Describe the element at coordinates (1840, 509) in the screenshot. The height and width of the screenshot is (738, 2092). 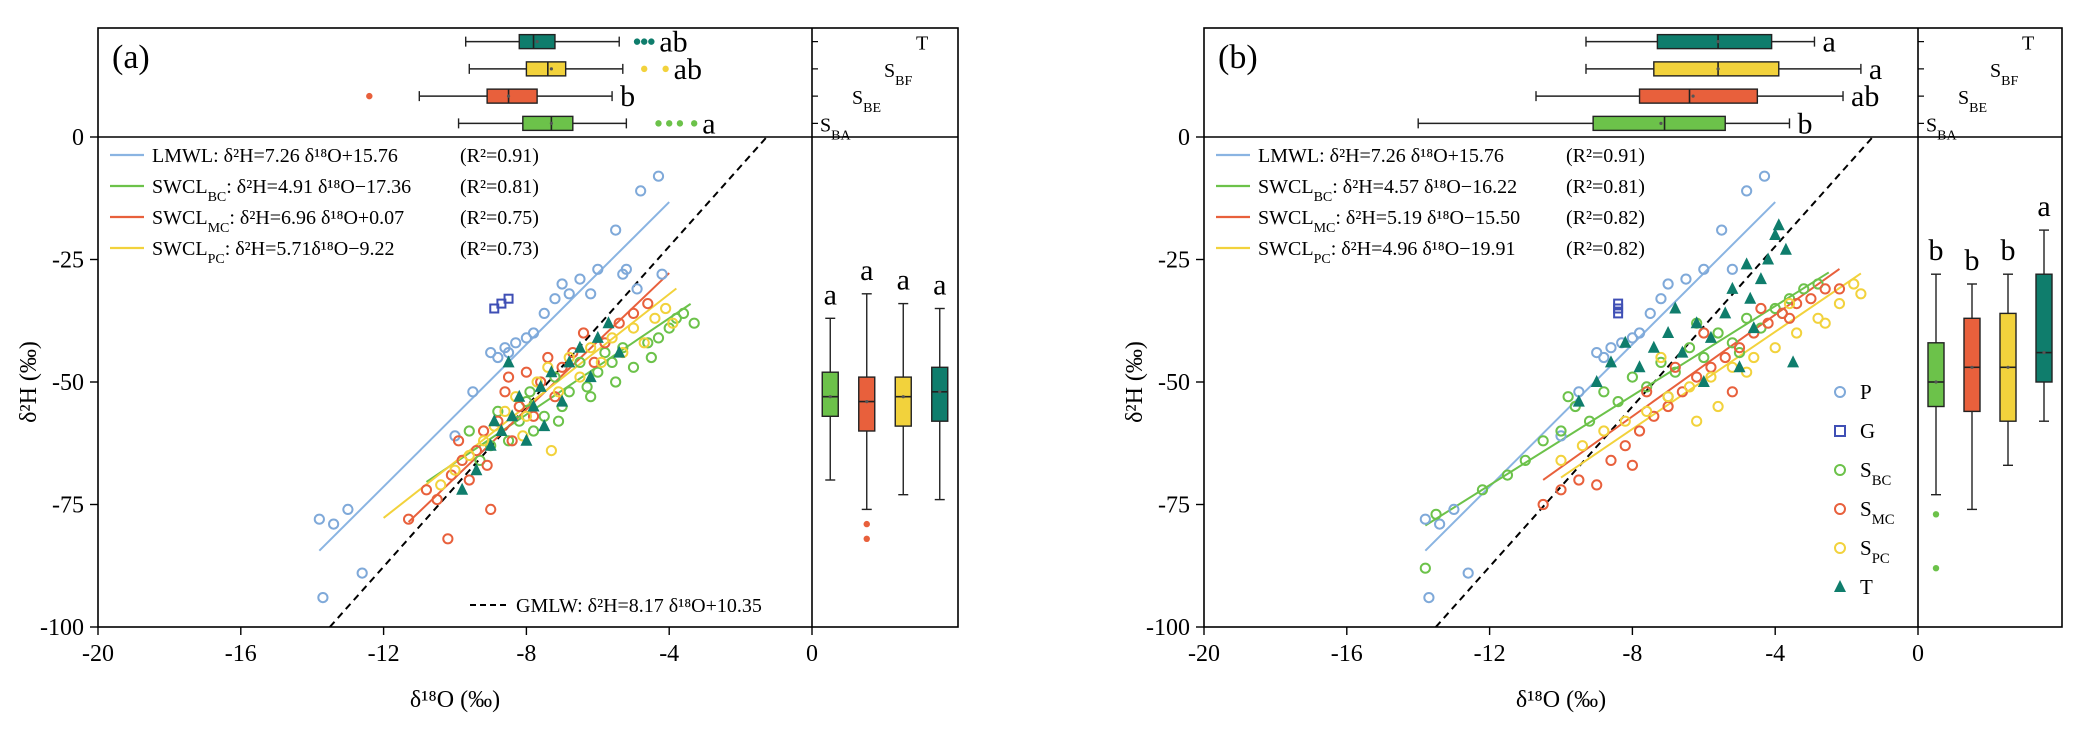
I see `legend-marker-mc` at that location.